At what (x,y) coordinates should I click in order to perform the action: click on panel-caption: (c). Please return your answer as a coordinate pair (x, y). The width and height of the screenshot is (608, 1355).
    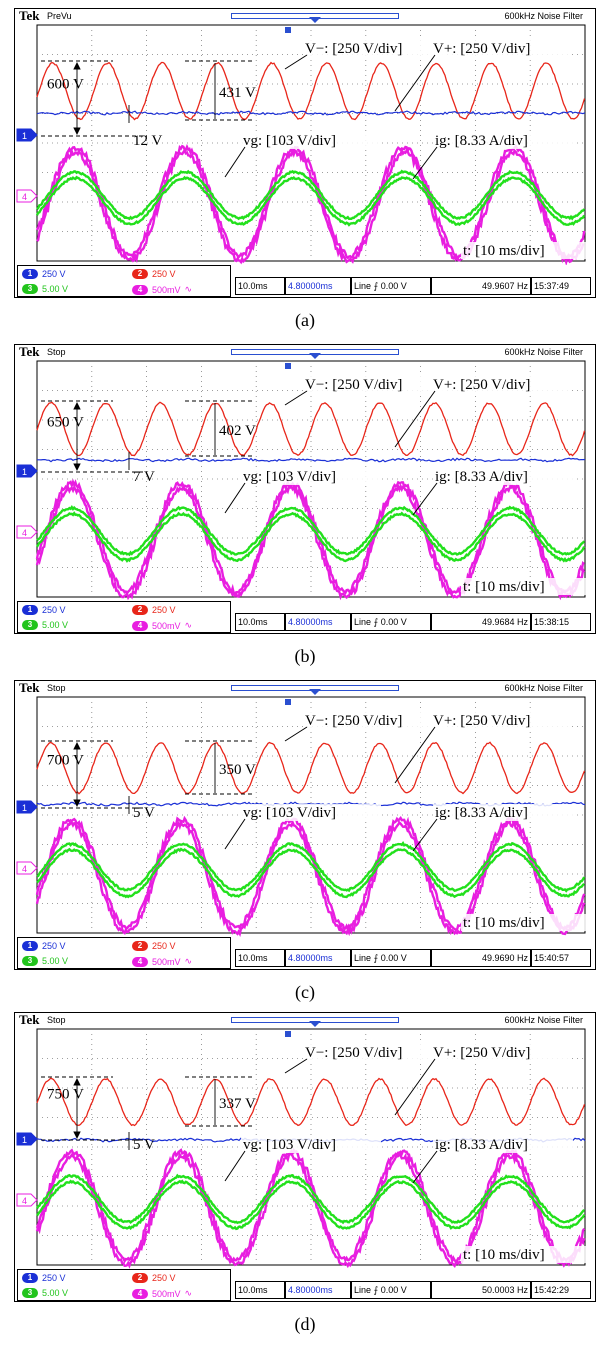
    Looking at the image, I should click on (305, 992).